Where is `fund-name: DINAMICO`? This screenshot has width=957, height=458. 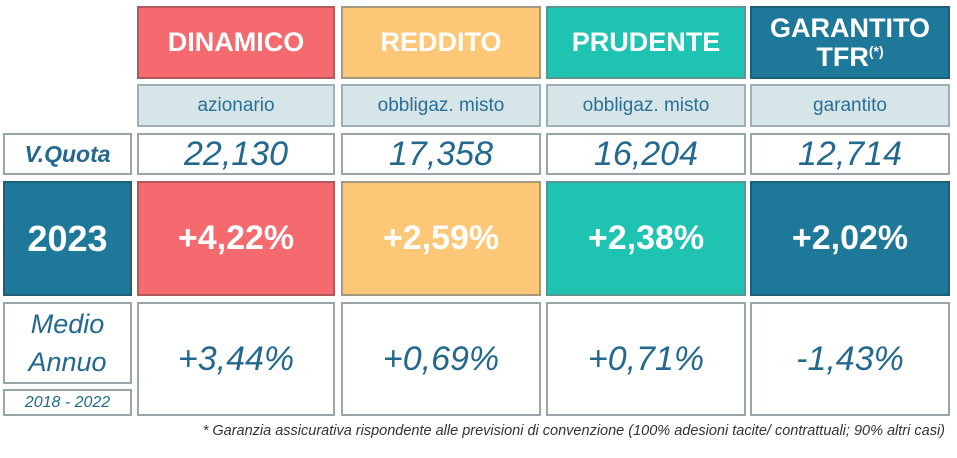 fund-name: DINAMICO is located at coordinates (236, 42).